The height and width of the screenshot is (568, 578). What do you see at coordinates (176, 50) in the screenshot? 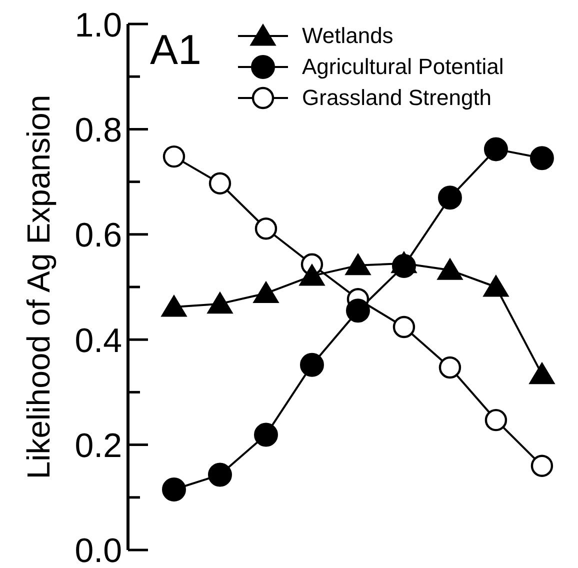
I see `annotation: A1` at bounding box center [176, 50].